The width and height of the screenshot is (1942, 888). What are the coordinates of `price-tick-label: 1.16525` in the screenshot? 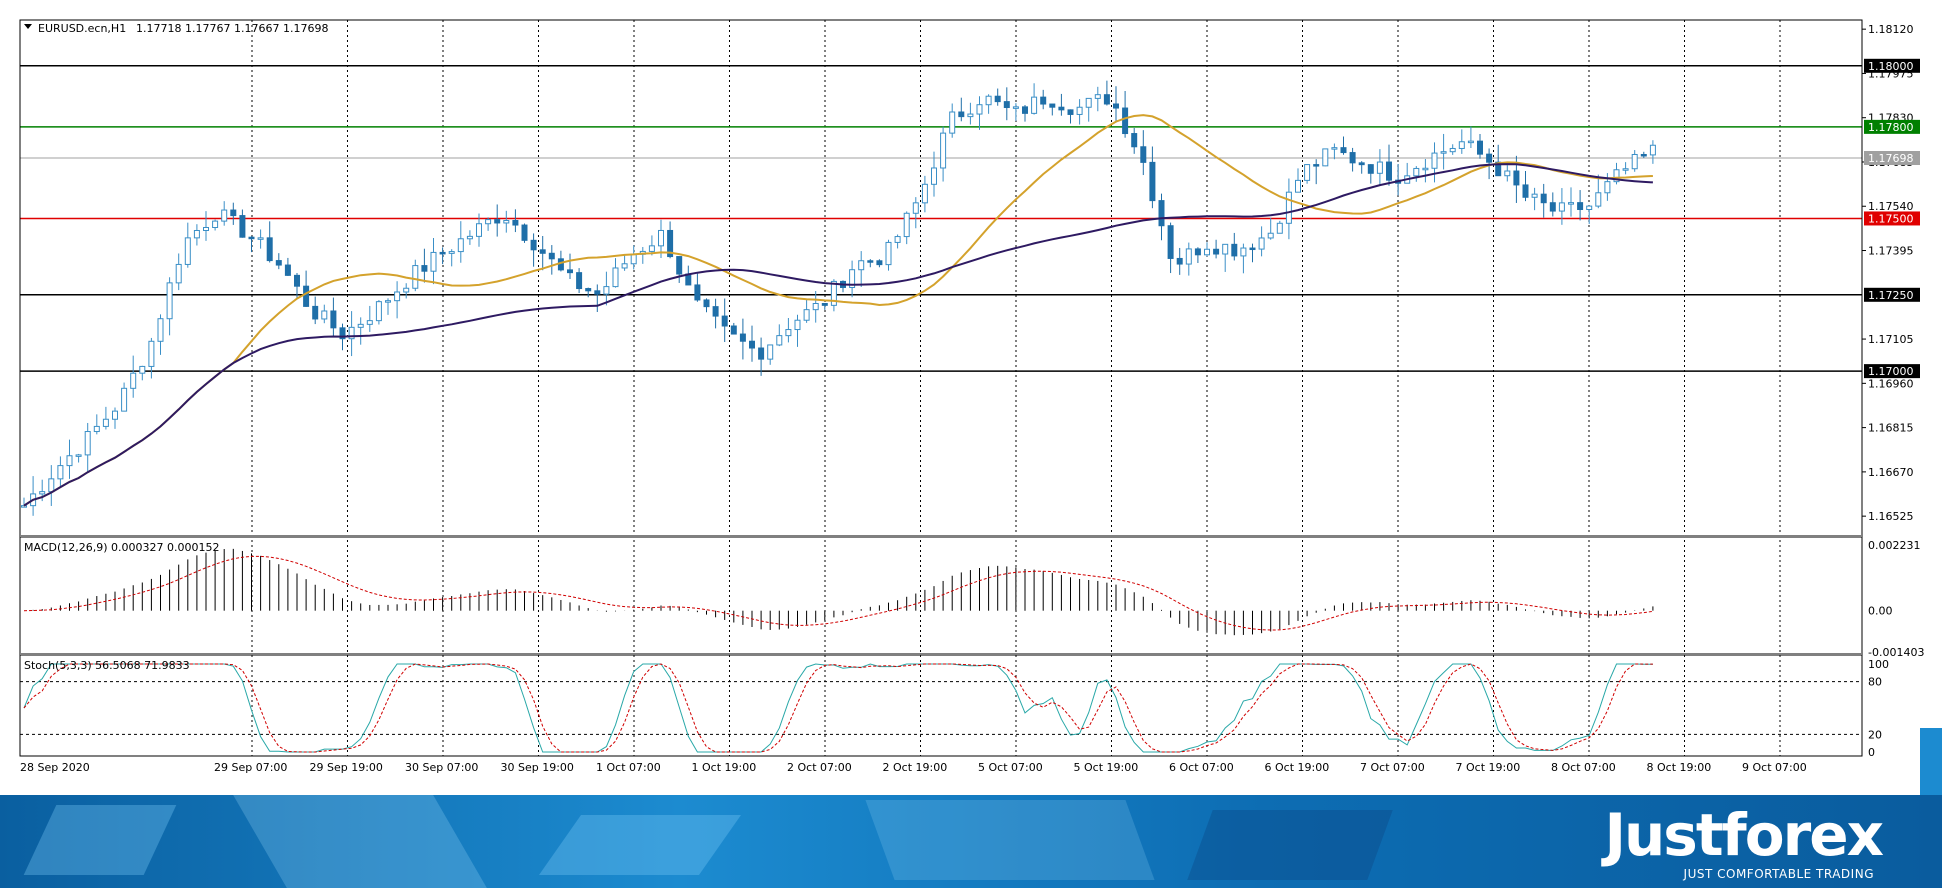 It's located at (1891, 516).